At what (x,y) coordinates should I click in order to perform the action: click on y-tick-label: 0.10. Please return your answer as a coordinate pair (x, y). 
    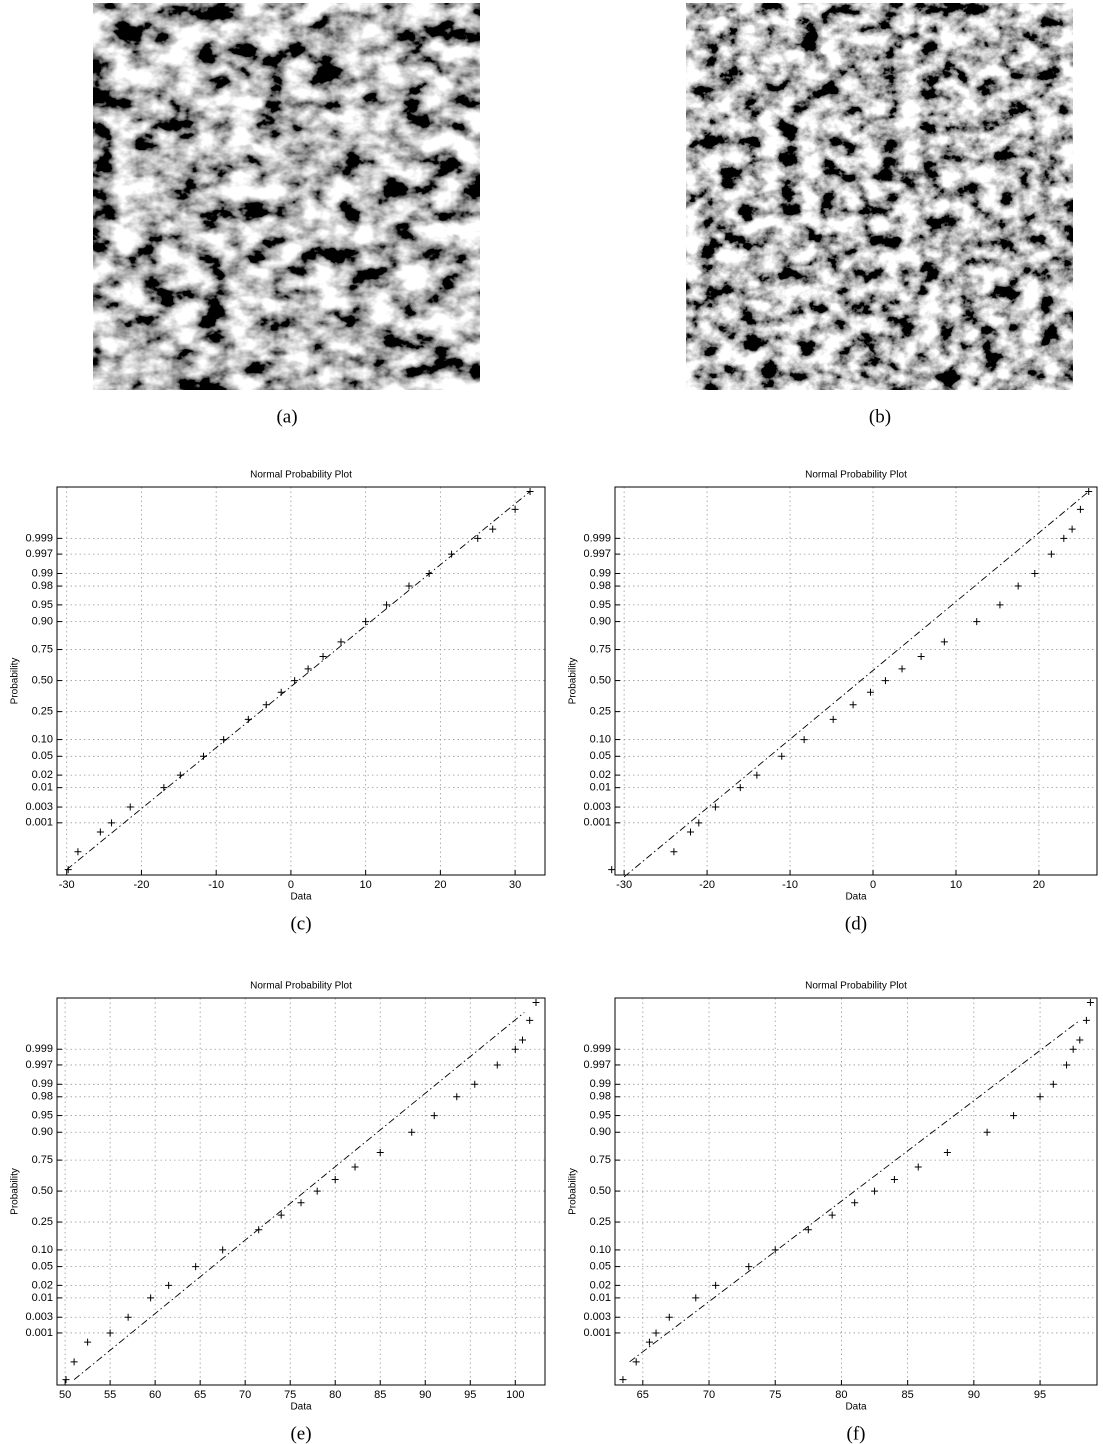
    Looking at the image, I should click on (600, 1250).